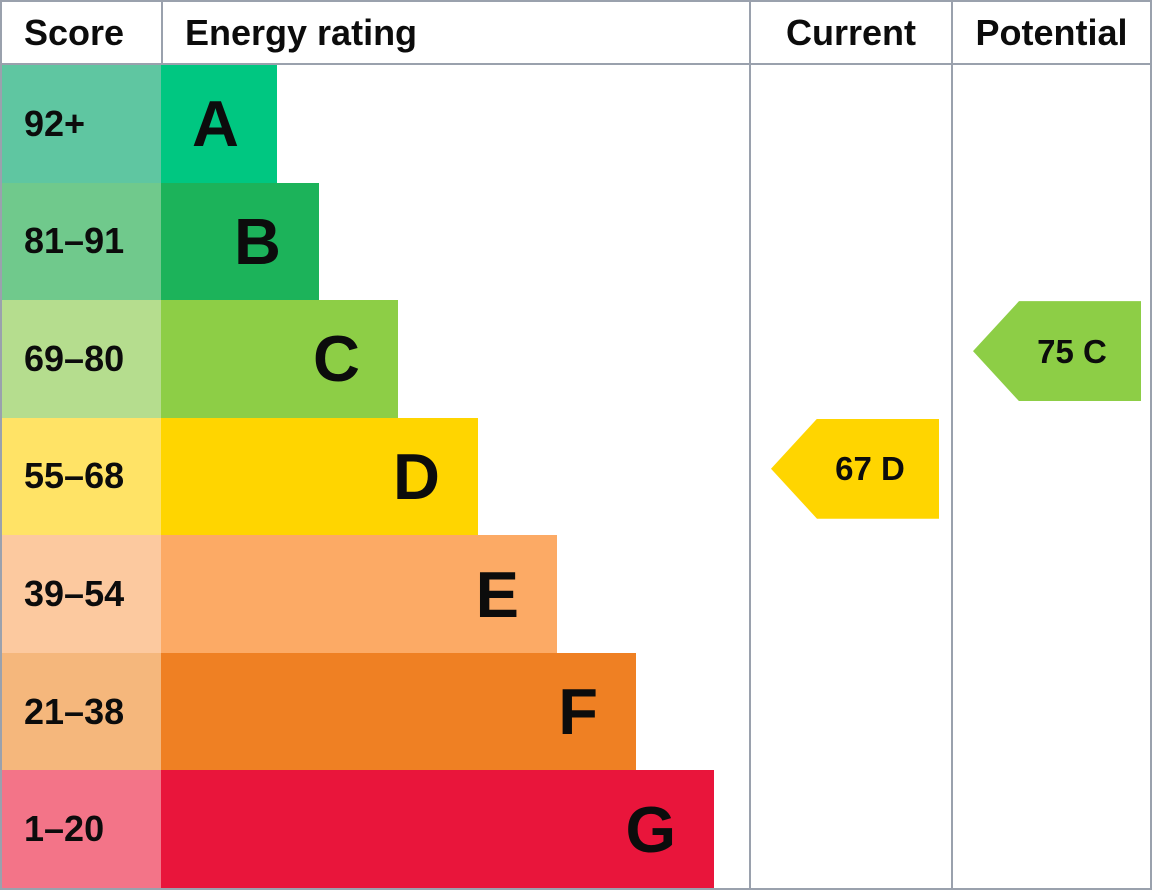  What do you see at coordinates (850, 33) in the screenshot?
I see `current-column-header: Current` at bounding box center [850, 33].